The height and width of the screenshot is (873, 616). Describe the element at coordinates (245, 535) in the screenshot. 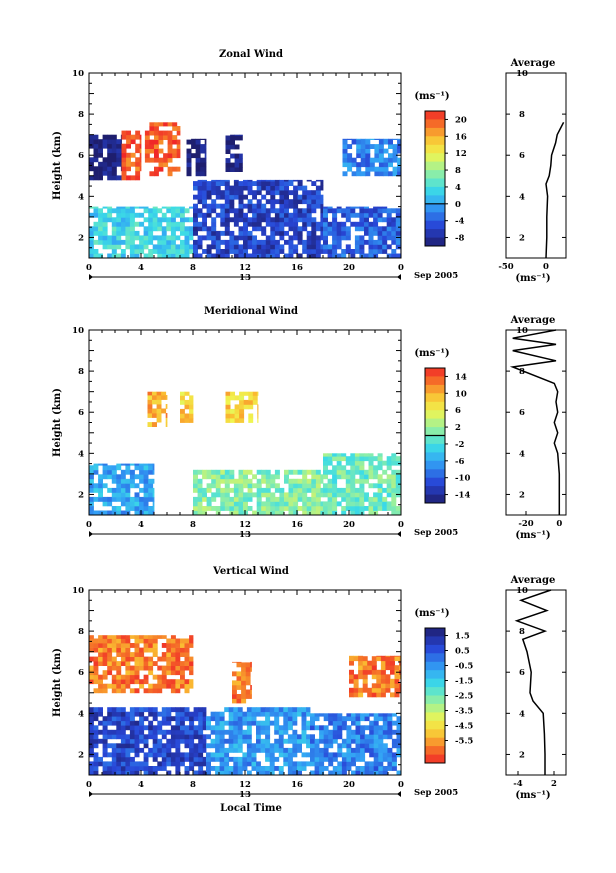

I see `day-label: 13` at that location.